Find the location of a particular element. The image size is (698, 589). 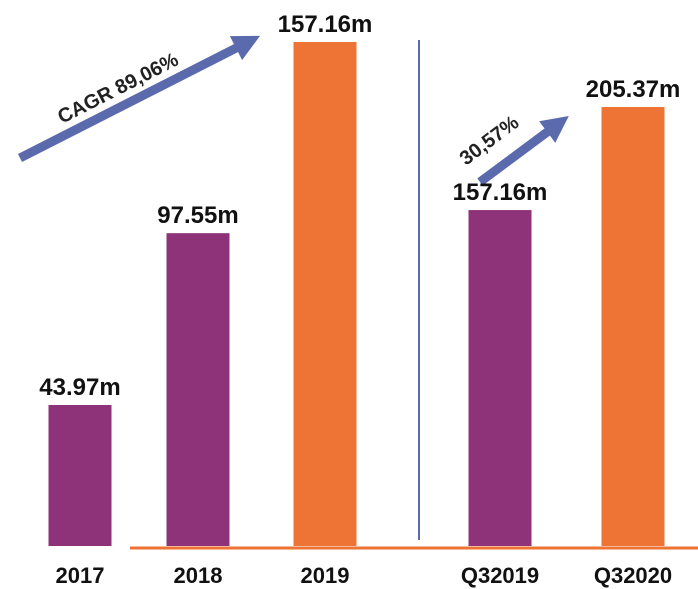

value-label: 43.97m is located at coordinates (79, 387).